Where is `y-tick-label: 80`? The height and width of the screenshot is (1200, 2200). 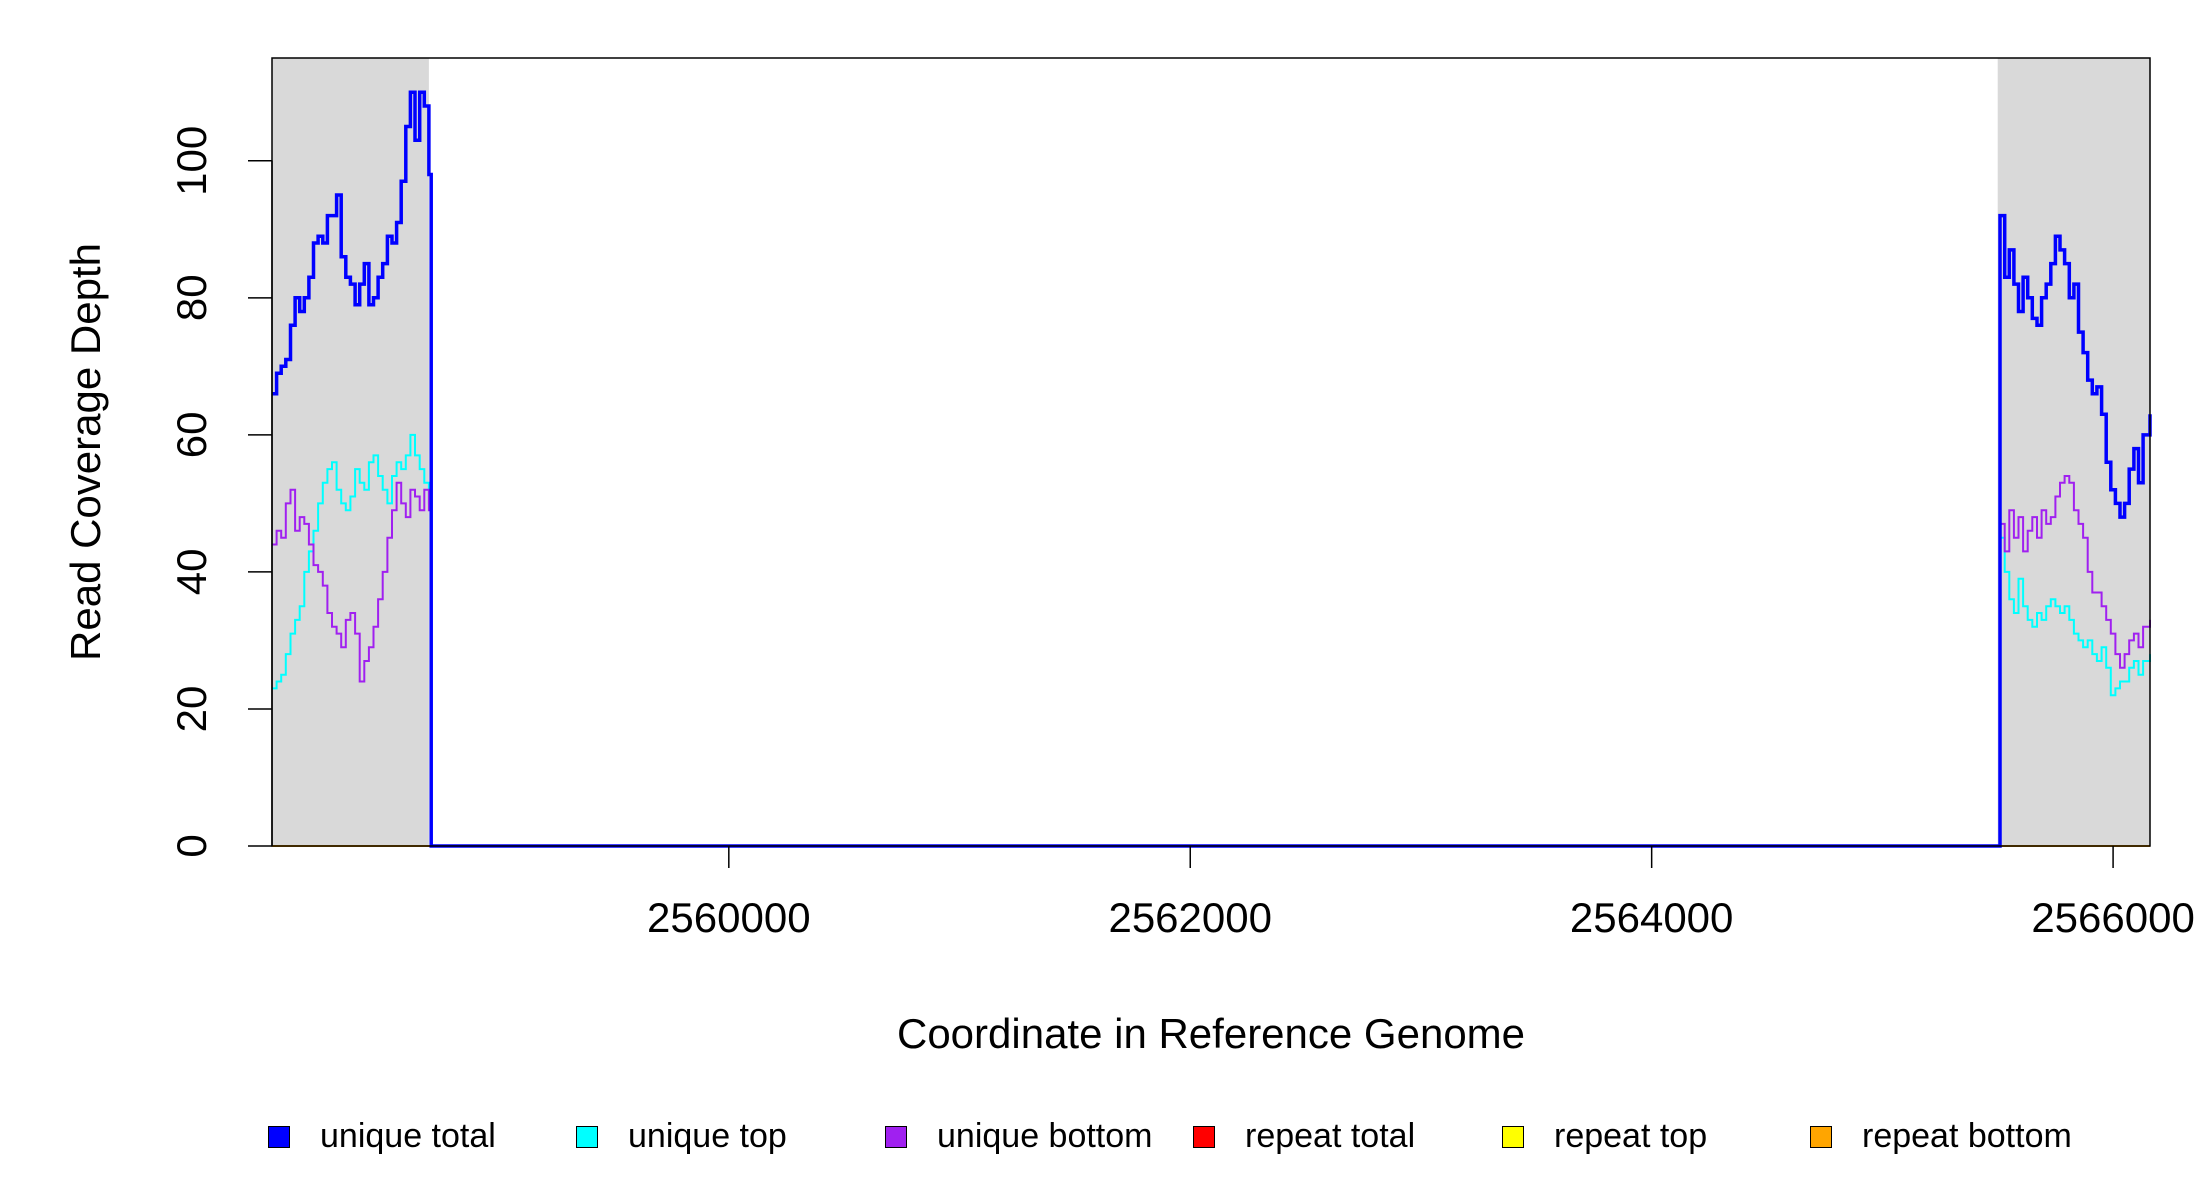
y-tick-label: 80 is located at coordinates (191, 297).